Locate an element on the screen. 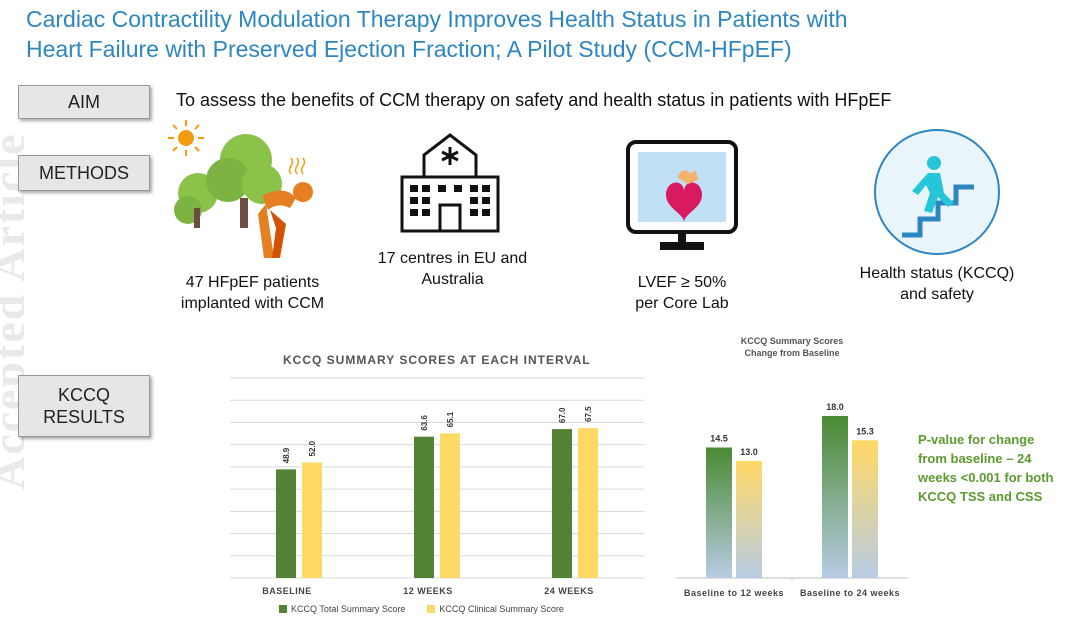 This screenshot has height=623, width=1080. chart-1-data-label: 63.6 is located at coordinates (424, 423).